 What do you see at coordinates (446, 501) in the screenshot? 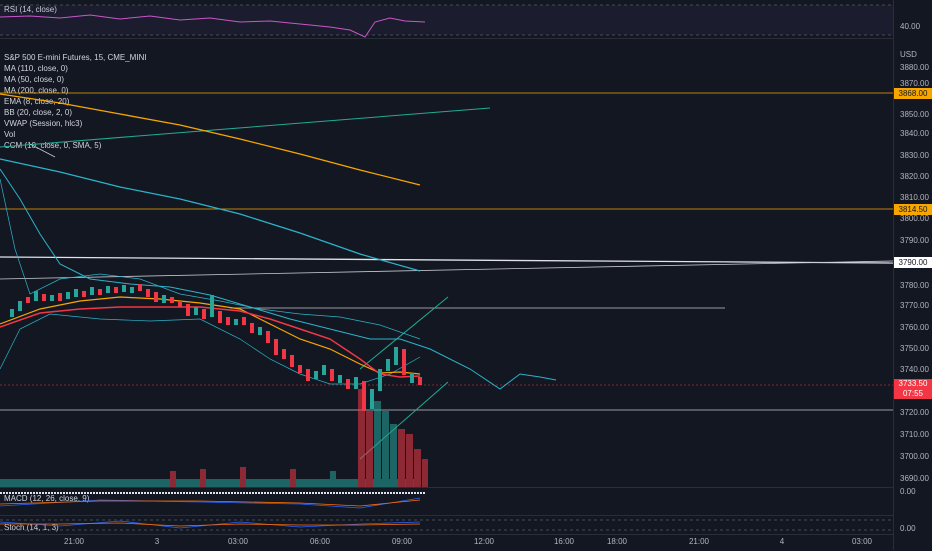
I see `macd-pane: MACD (12, 26, close, 9)` at bounding box center [446, 501].